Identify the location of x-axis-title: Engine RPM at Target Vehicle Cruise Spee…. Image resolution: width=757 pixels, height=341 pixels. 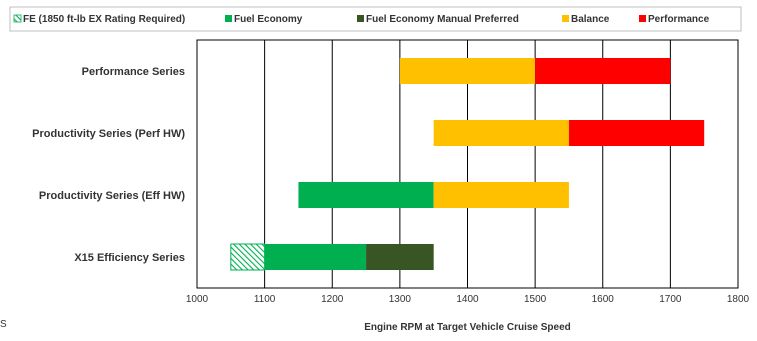
(467, 327).